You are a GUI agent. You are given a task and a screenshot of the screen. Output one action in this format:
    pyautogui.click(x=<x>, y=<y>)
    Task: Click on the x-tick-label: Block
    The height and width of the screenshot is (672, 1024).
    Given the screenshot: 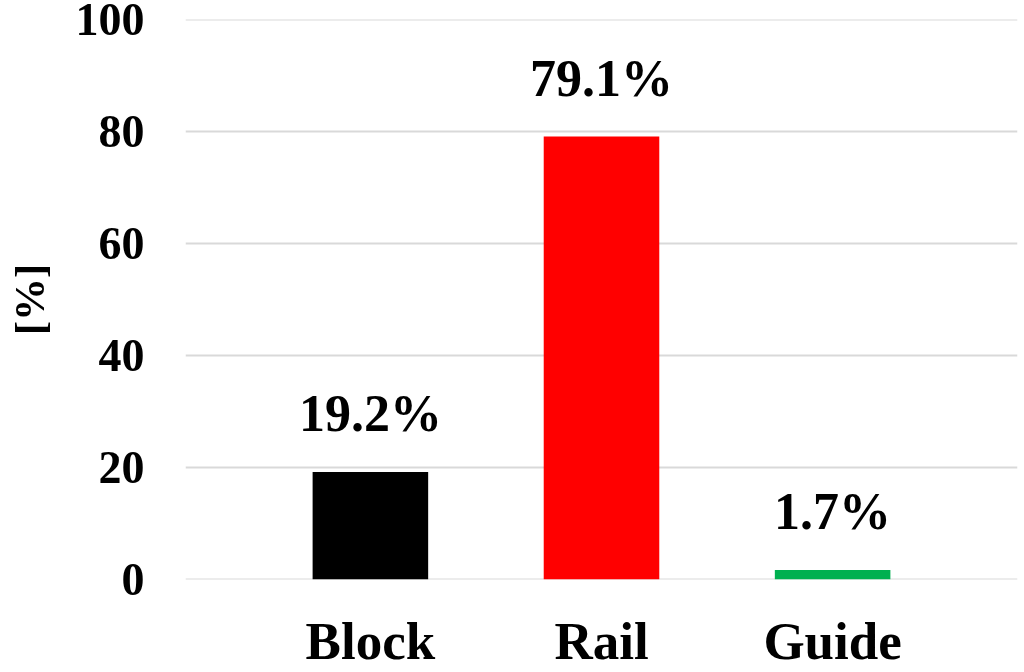 What is the action you would take?
    pyautogui.click(x=370, y=640)
    